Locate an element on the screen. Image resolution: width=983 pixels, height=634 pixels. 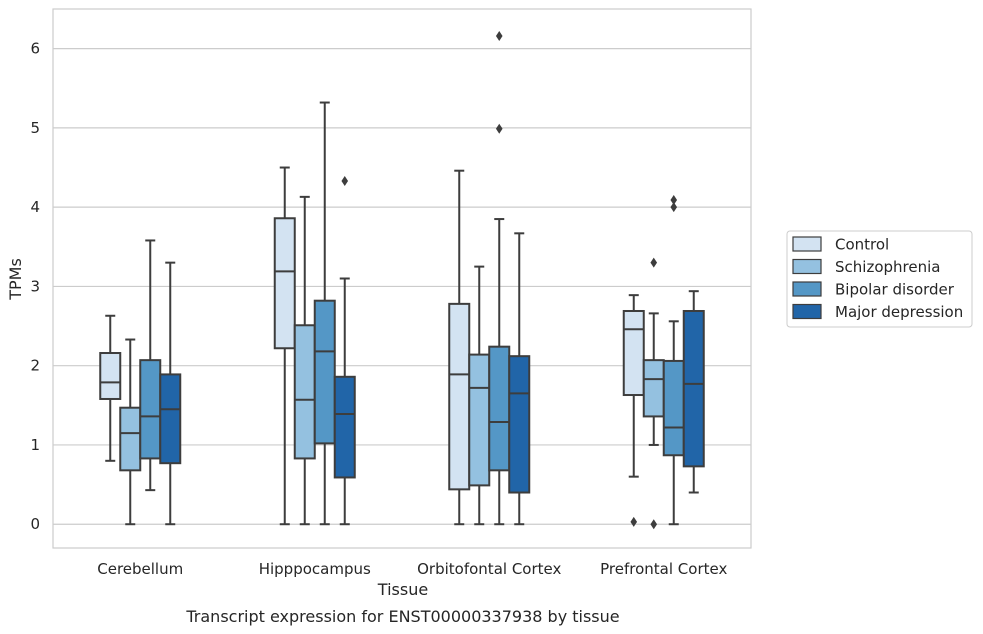
legend-frame is located at coordinates (879, 279).